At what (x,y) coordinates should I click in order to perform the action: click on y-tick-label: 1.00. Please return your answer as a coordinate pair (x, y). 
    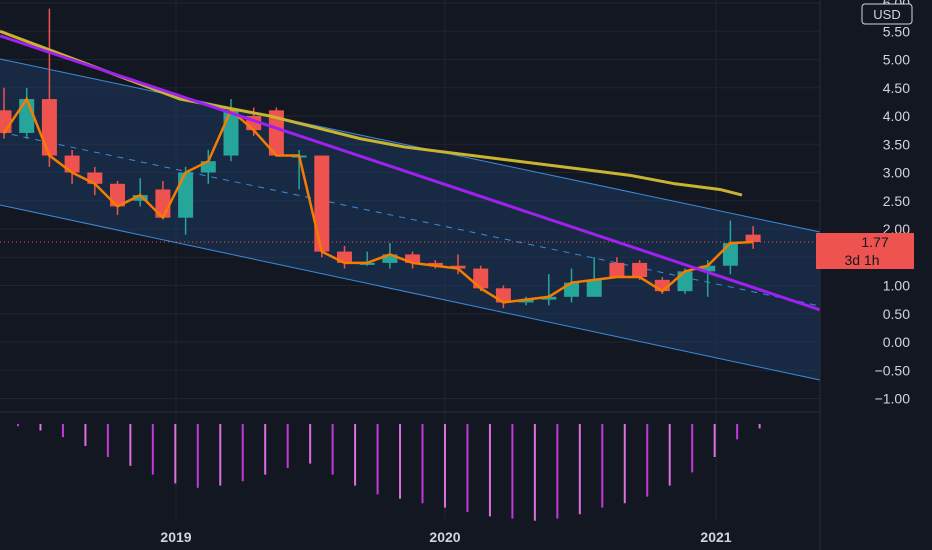
    Looking at the image, I should click on (896, 286).